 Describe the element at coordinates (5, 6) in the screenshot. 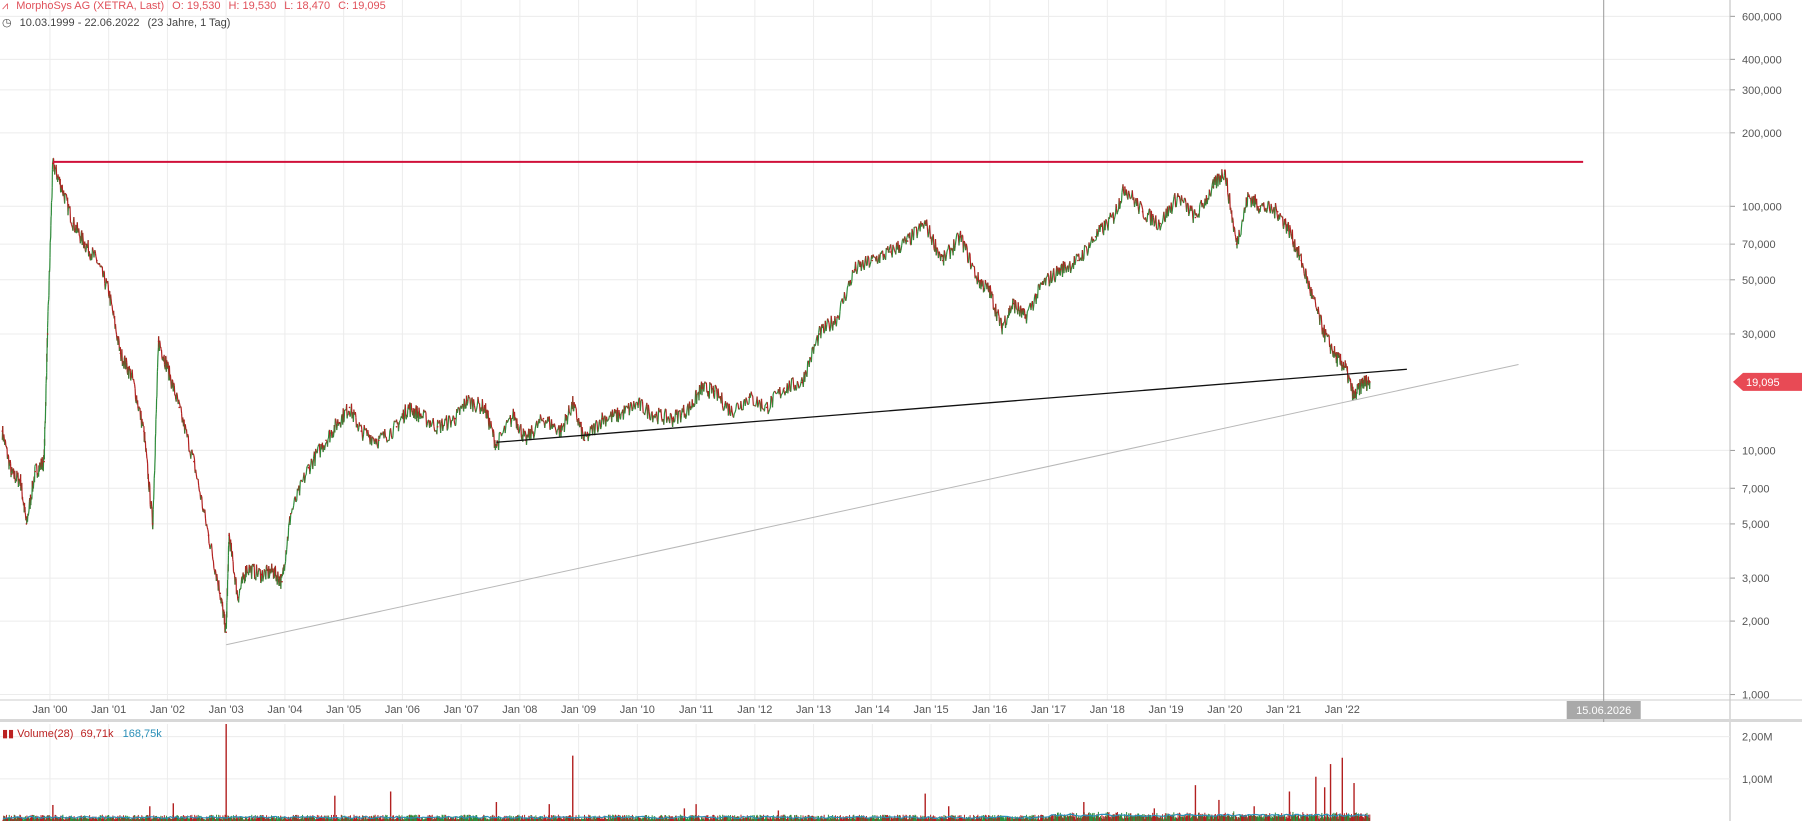

I see `chart-icon: ⩘` at that location.